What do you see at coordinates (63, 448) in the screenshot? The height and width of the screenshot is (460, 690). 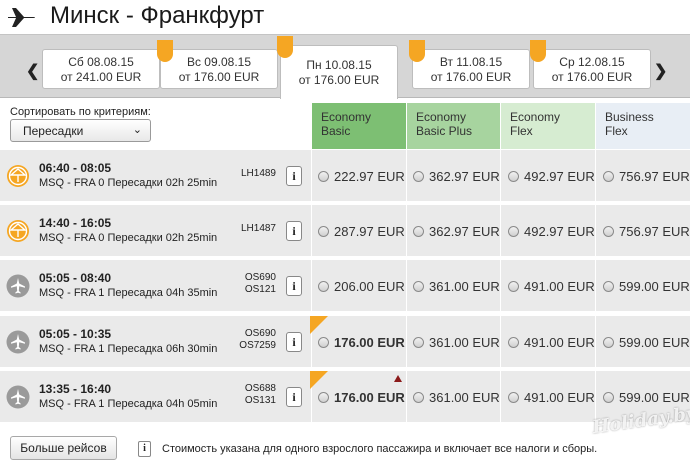 I see `more-flights-button: Больше рейсов` at bounding box center [63, 448].